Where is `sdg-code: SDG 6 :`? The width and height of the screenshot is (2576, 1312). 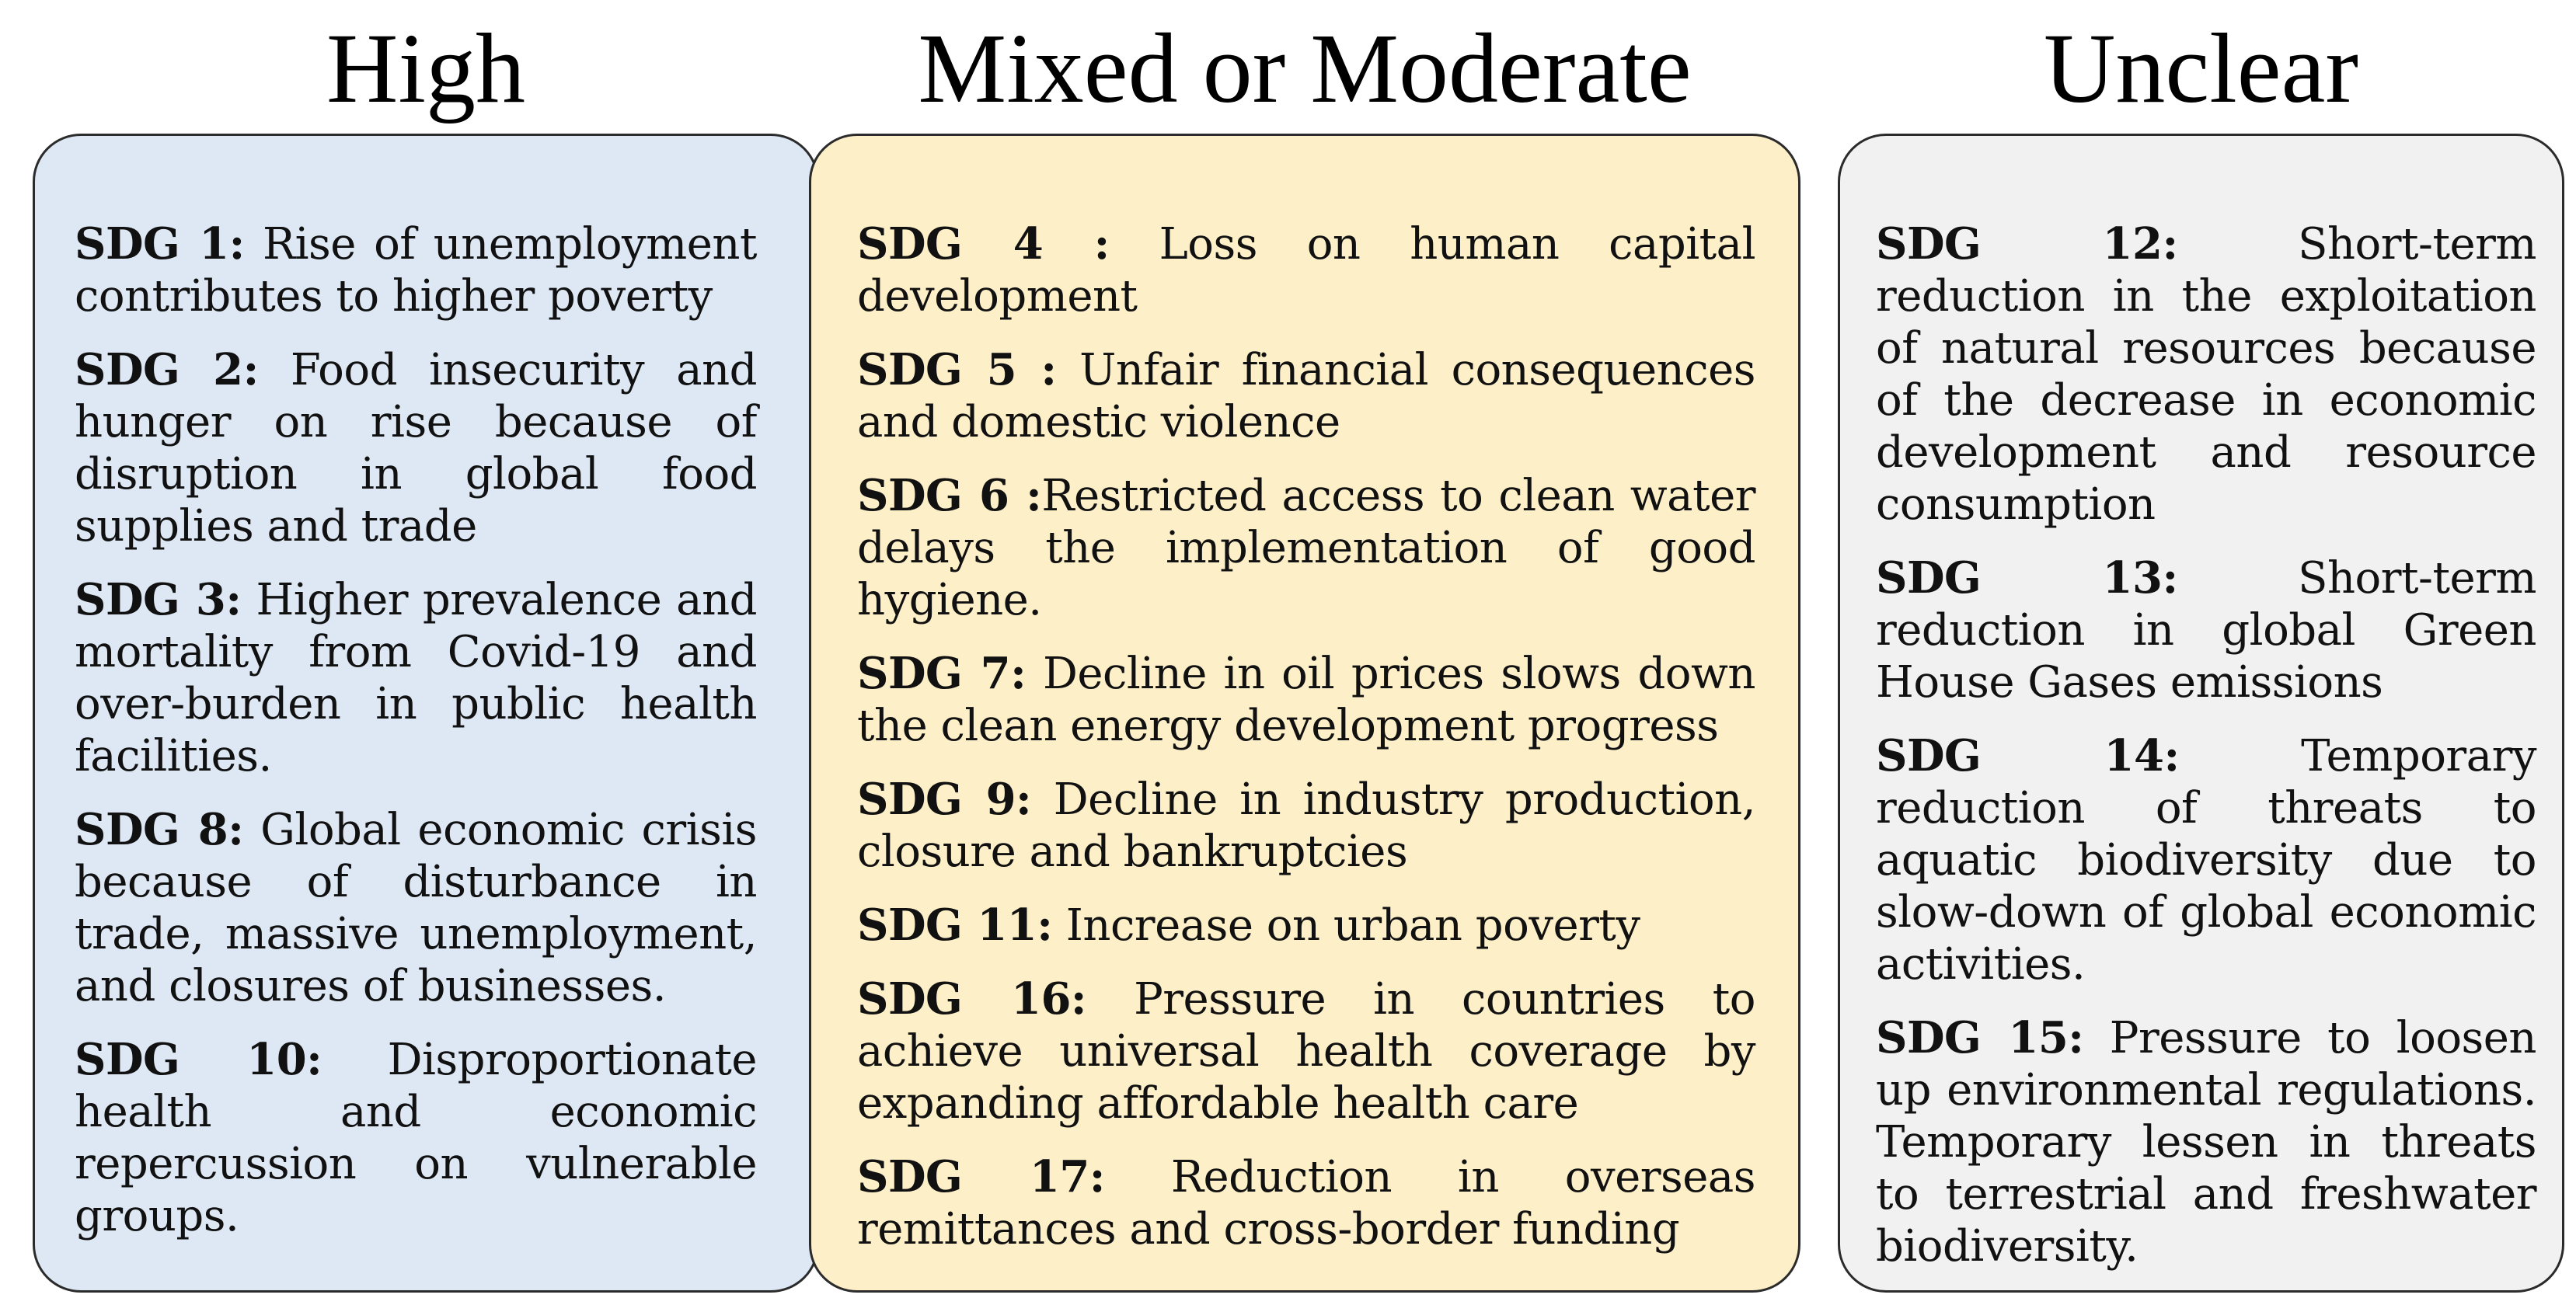 sdg-code: SDG 6 : is located at coordinates (949, 495).